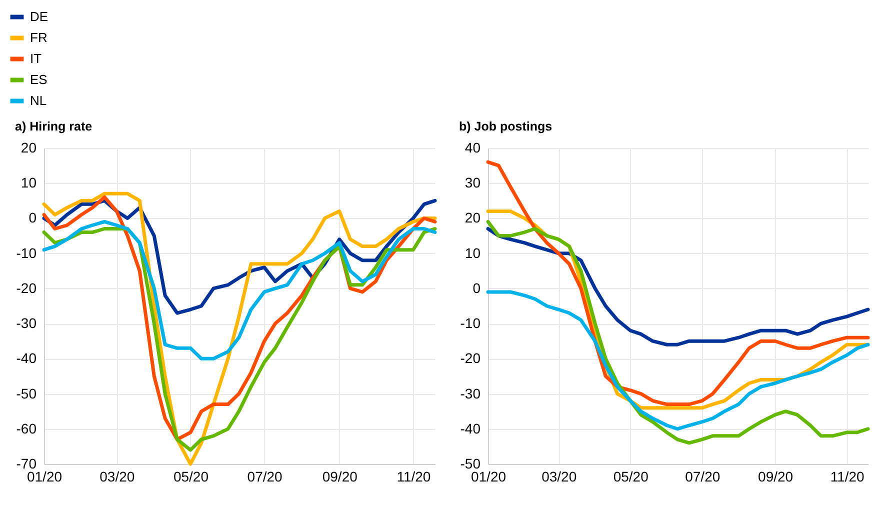  What do you see at coordinates (53, 127) in the screenshot?
I see `chart-title: a) Hiring rate` at bounding box center [53, 127].